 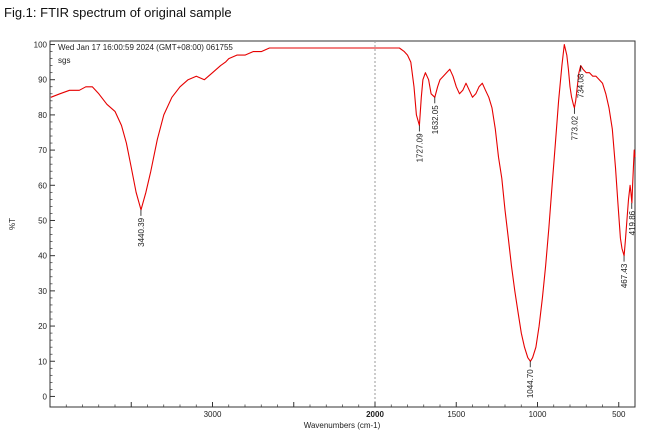 I want to click on y-tick-label: 50, so click(x=42, y=220).